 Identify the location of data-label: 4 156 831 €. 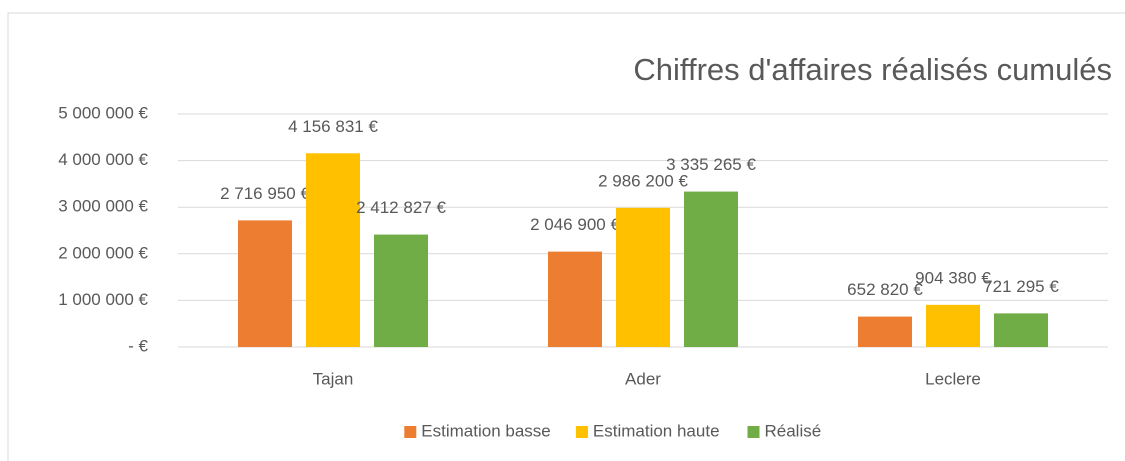
(333, 126).